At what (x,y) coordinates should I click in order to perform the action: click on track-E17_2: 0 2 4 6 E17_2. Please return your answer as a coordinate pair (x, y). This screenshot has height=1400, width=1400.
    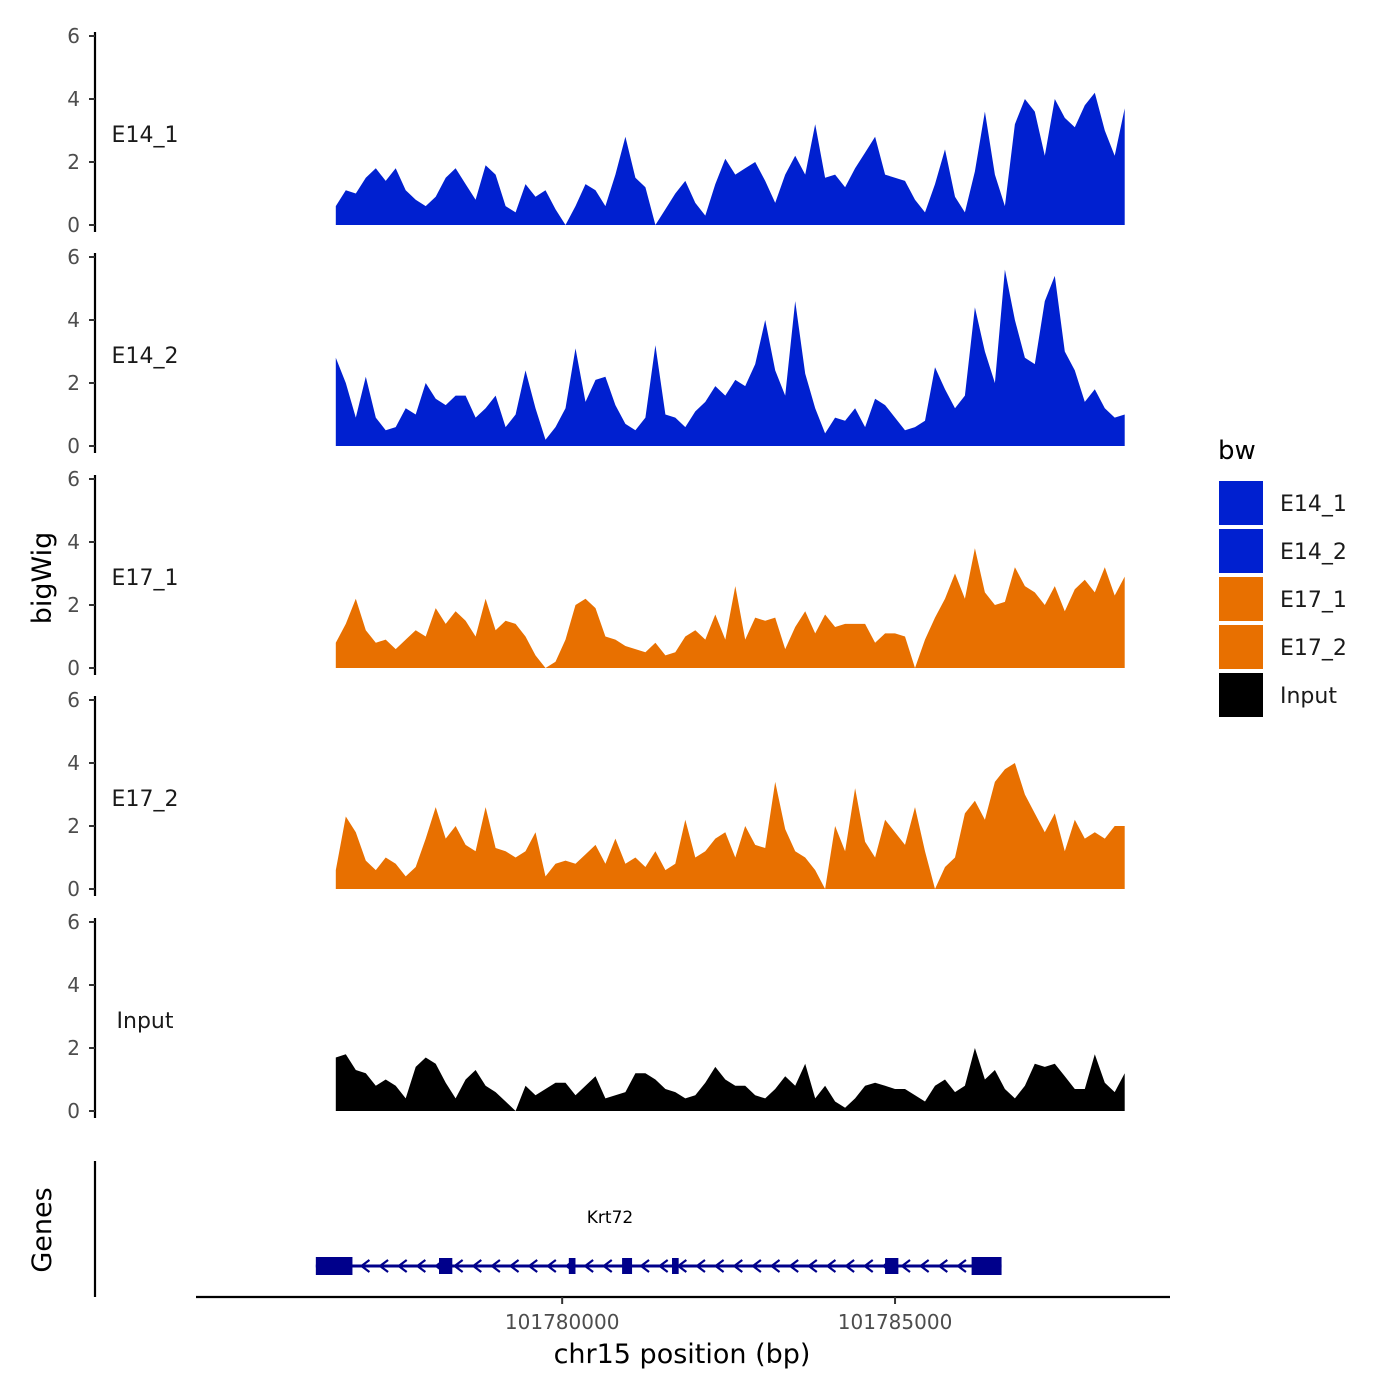
    Looking at the image, I should click on (596, 794).